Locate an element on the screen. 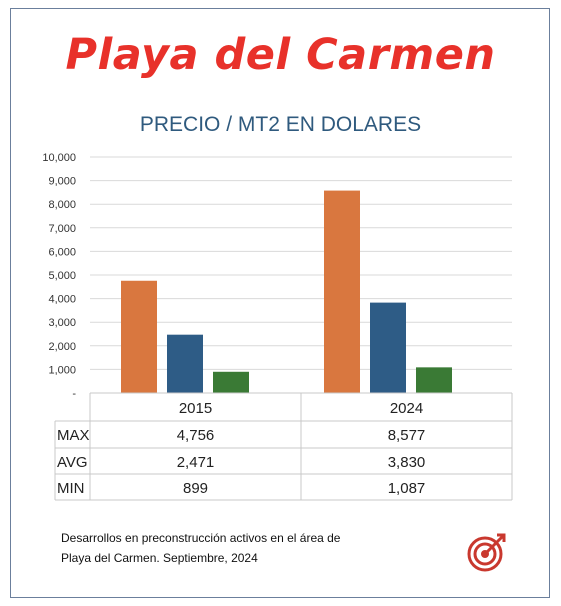 This screenshot has height=606, width=561. y-tick-label: 4,000 is located at coordinates (62, 300).